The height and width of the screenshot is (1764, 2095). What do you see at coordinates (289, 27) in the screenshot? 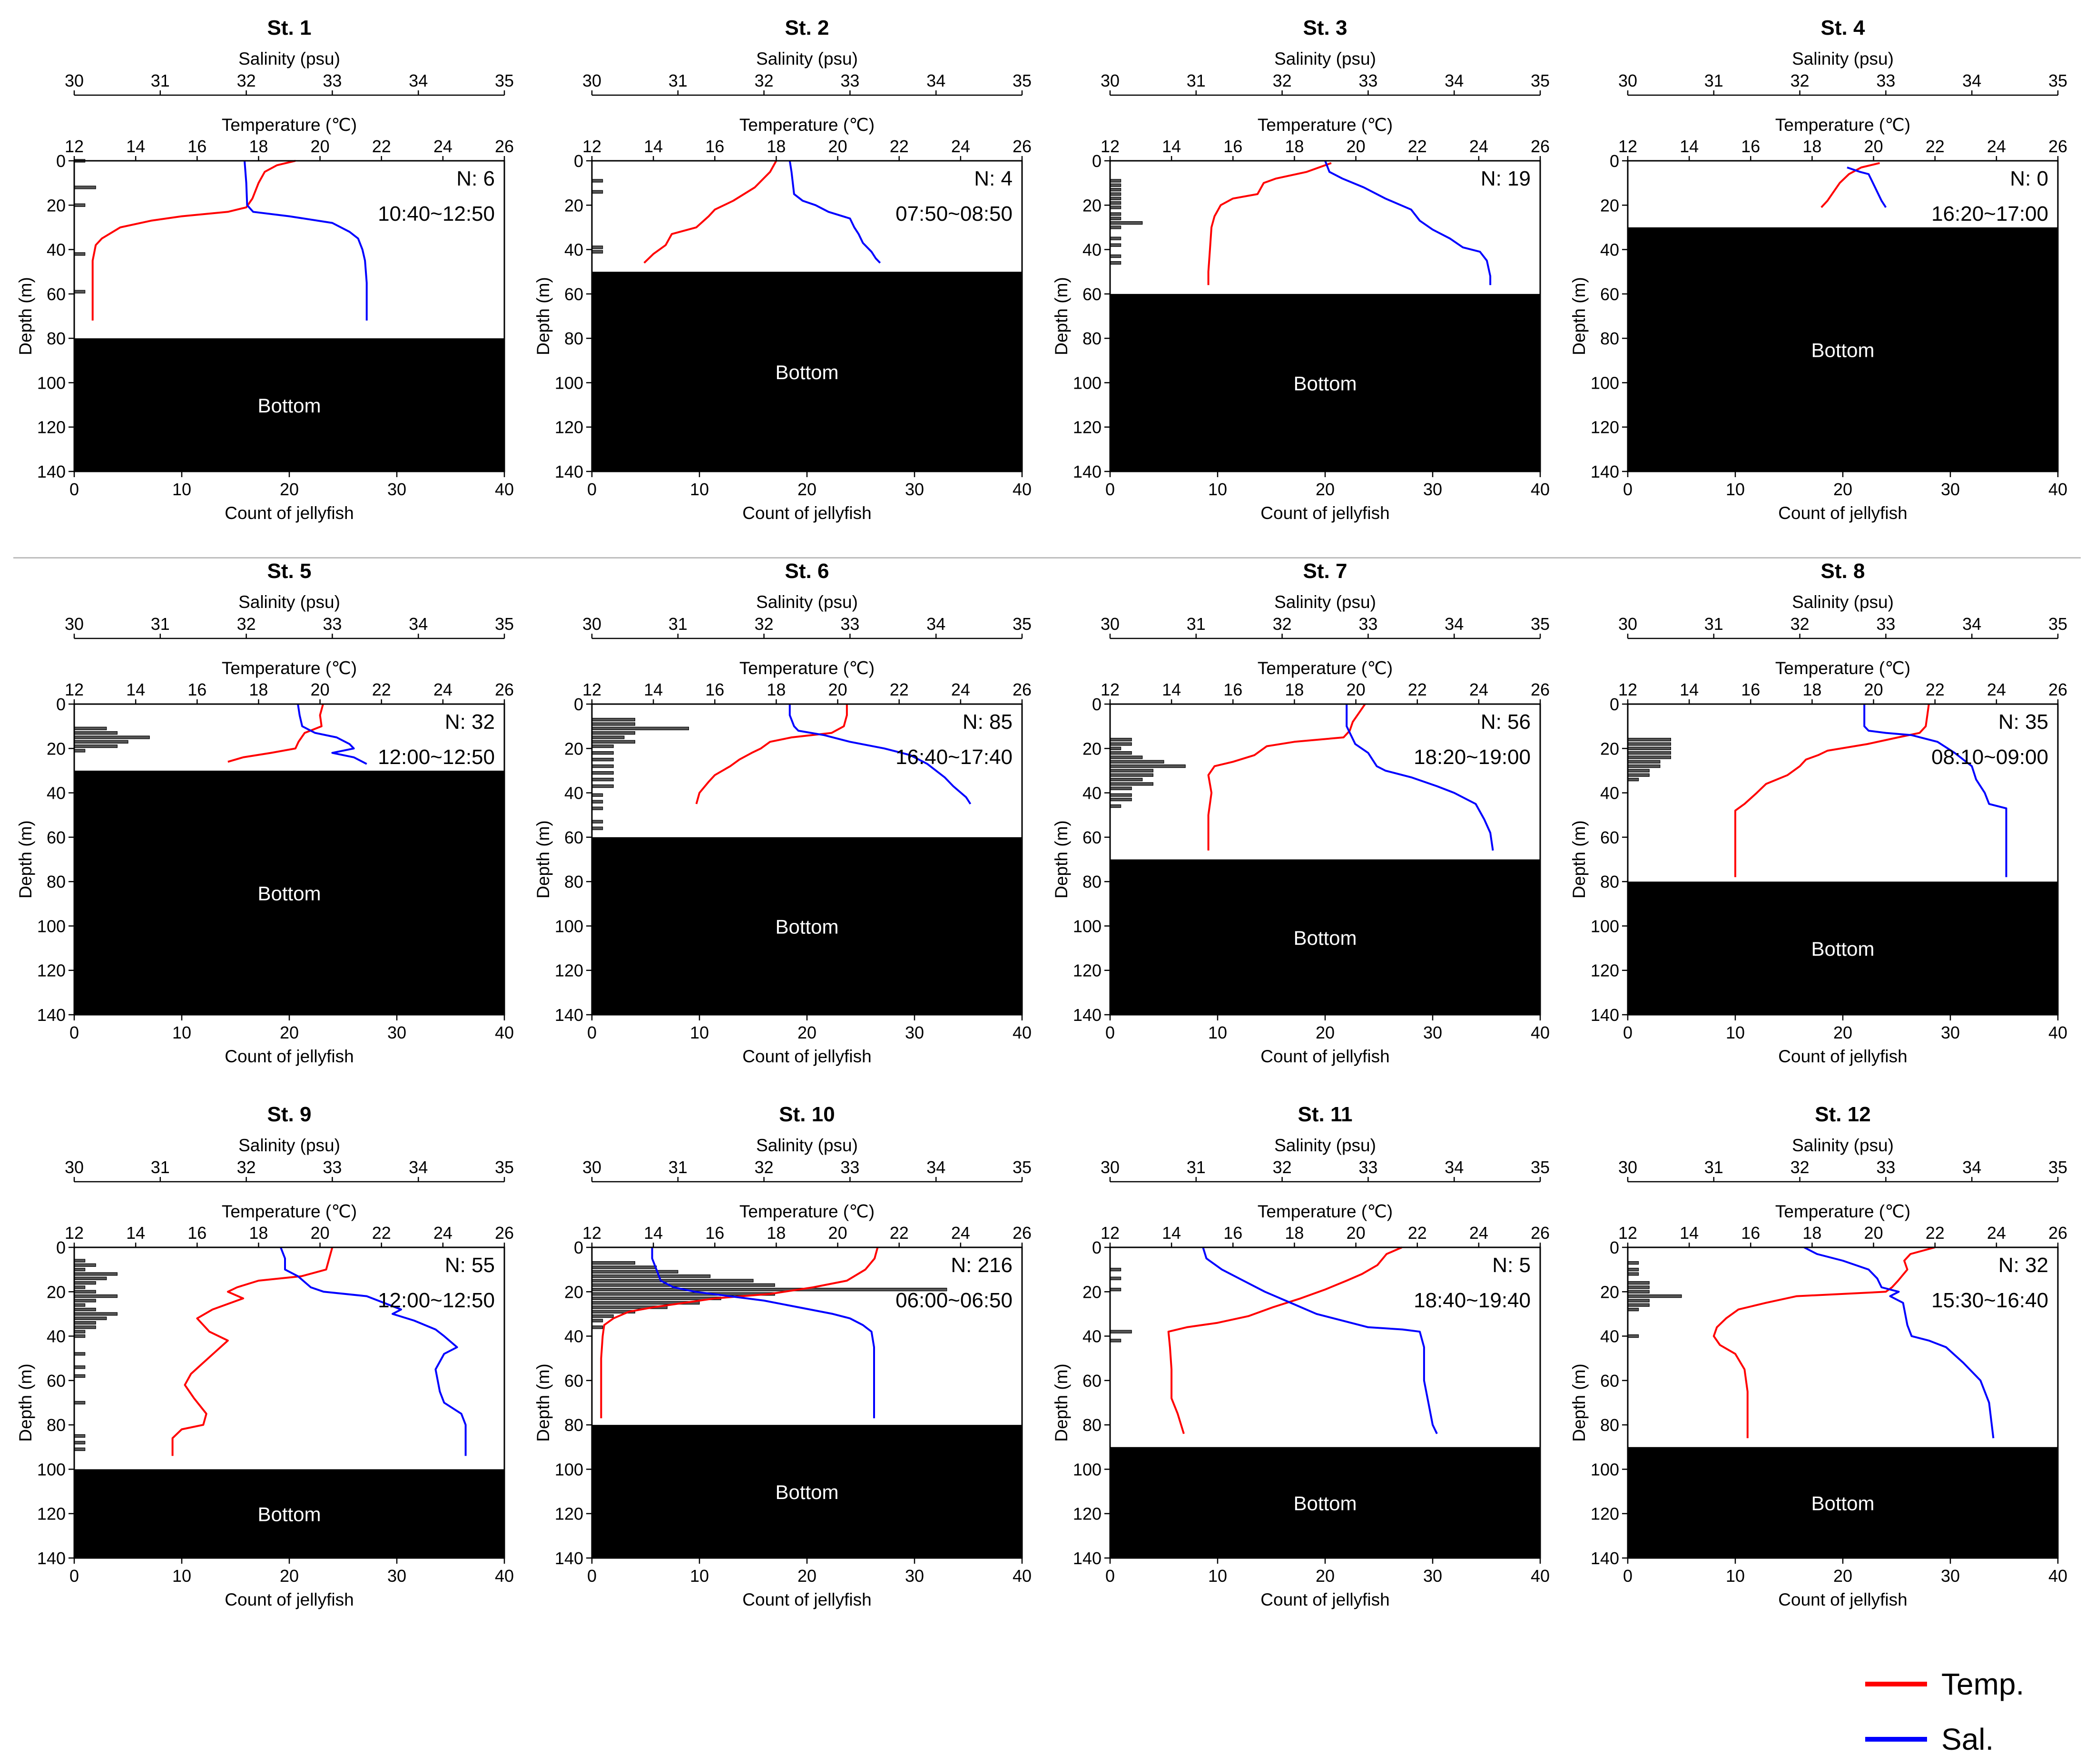
I see `panel-title: St. 1` at bounding box center [289, 27].